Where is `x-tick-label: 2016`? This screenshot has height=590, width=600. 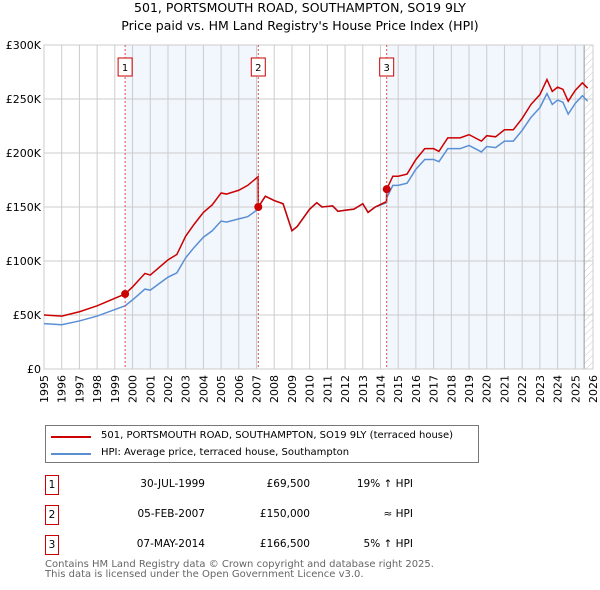 x-tick-label: 2016 is located at coordinates (416, 389).